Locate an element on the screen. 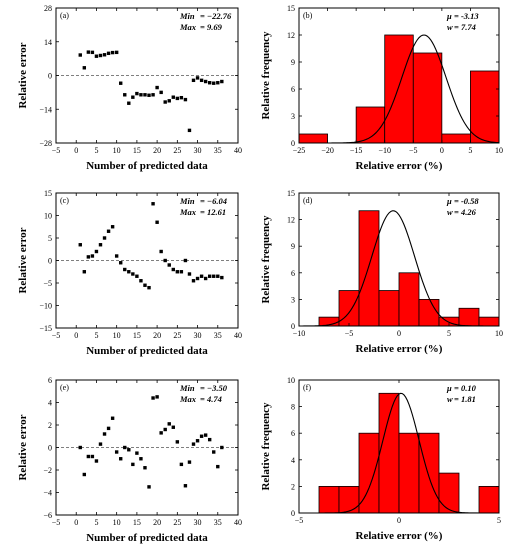  x-tick-label: −5 is located at coordinates (56, 335).